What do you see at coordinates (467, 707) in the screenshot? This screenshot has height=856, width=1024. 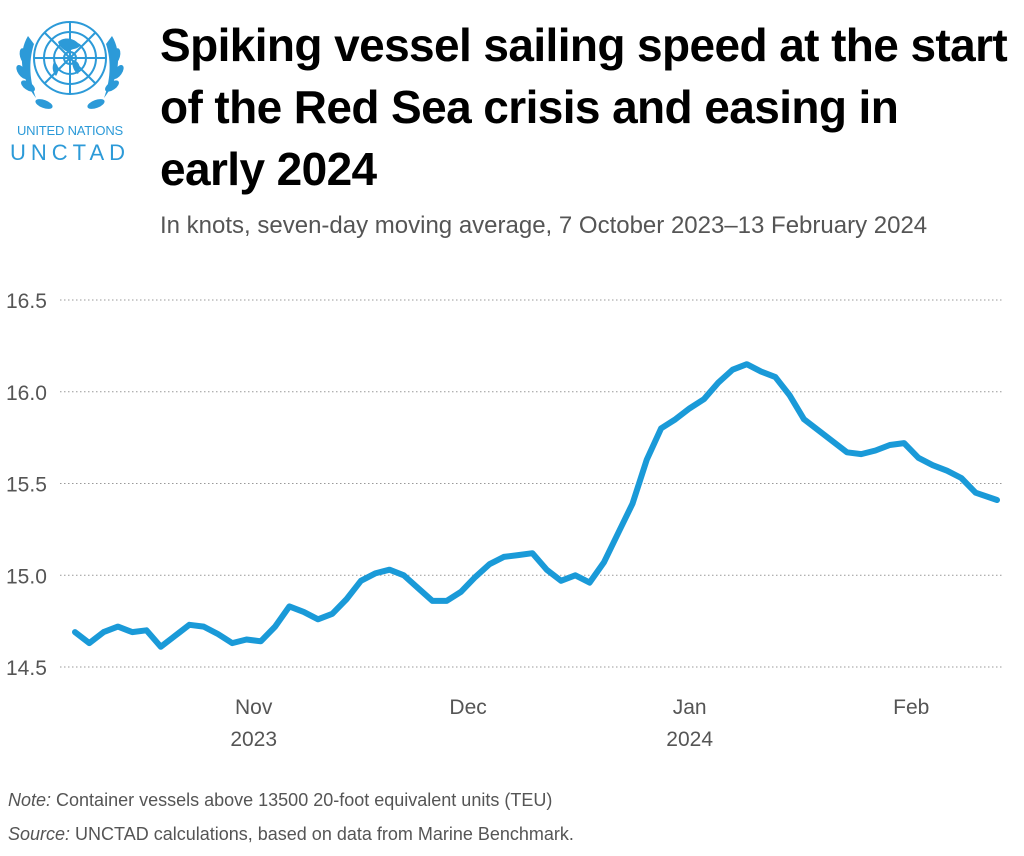 I see `x-tick-label: Dec` at bounding box center [467, 707].